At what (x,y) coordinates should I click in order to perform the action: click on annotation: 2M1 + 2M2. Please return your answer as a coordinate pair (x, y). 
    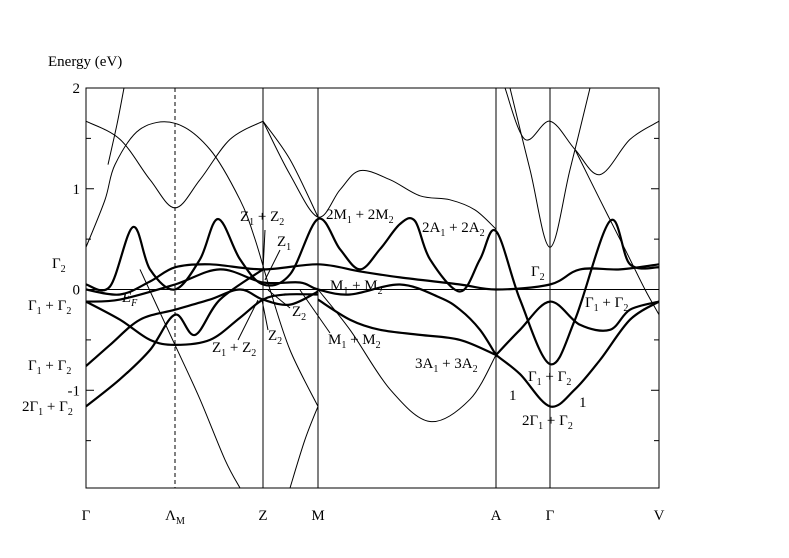
    Looking at the image, I should click on (360, 216).